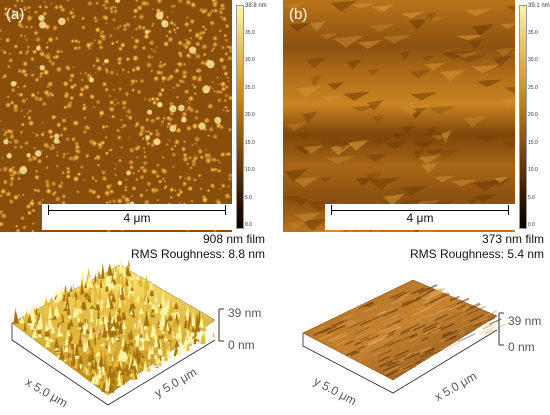  I want to click on caption-a-film: 908 nm film, so click(233, 239).